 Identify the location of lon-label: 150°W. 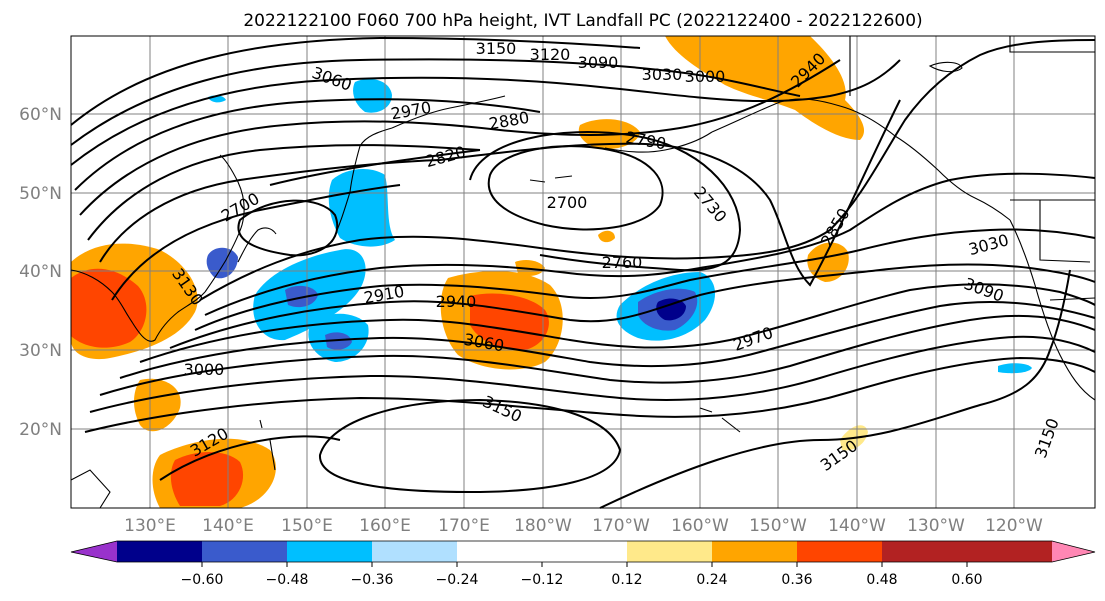
(778, 526).